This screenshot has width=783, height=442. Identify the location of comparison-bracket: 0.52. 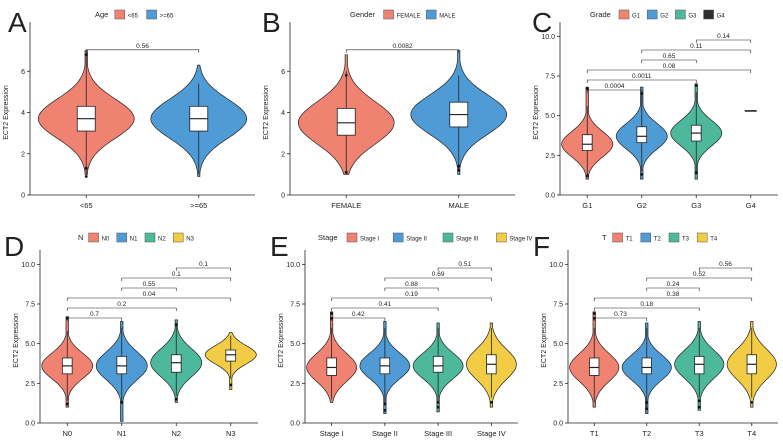
(699, 276).